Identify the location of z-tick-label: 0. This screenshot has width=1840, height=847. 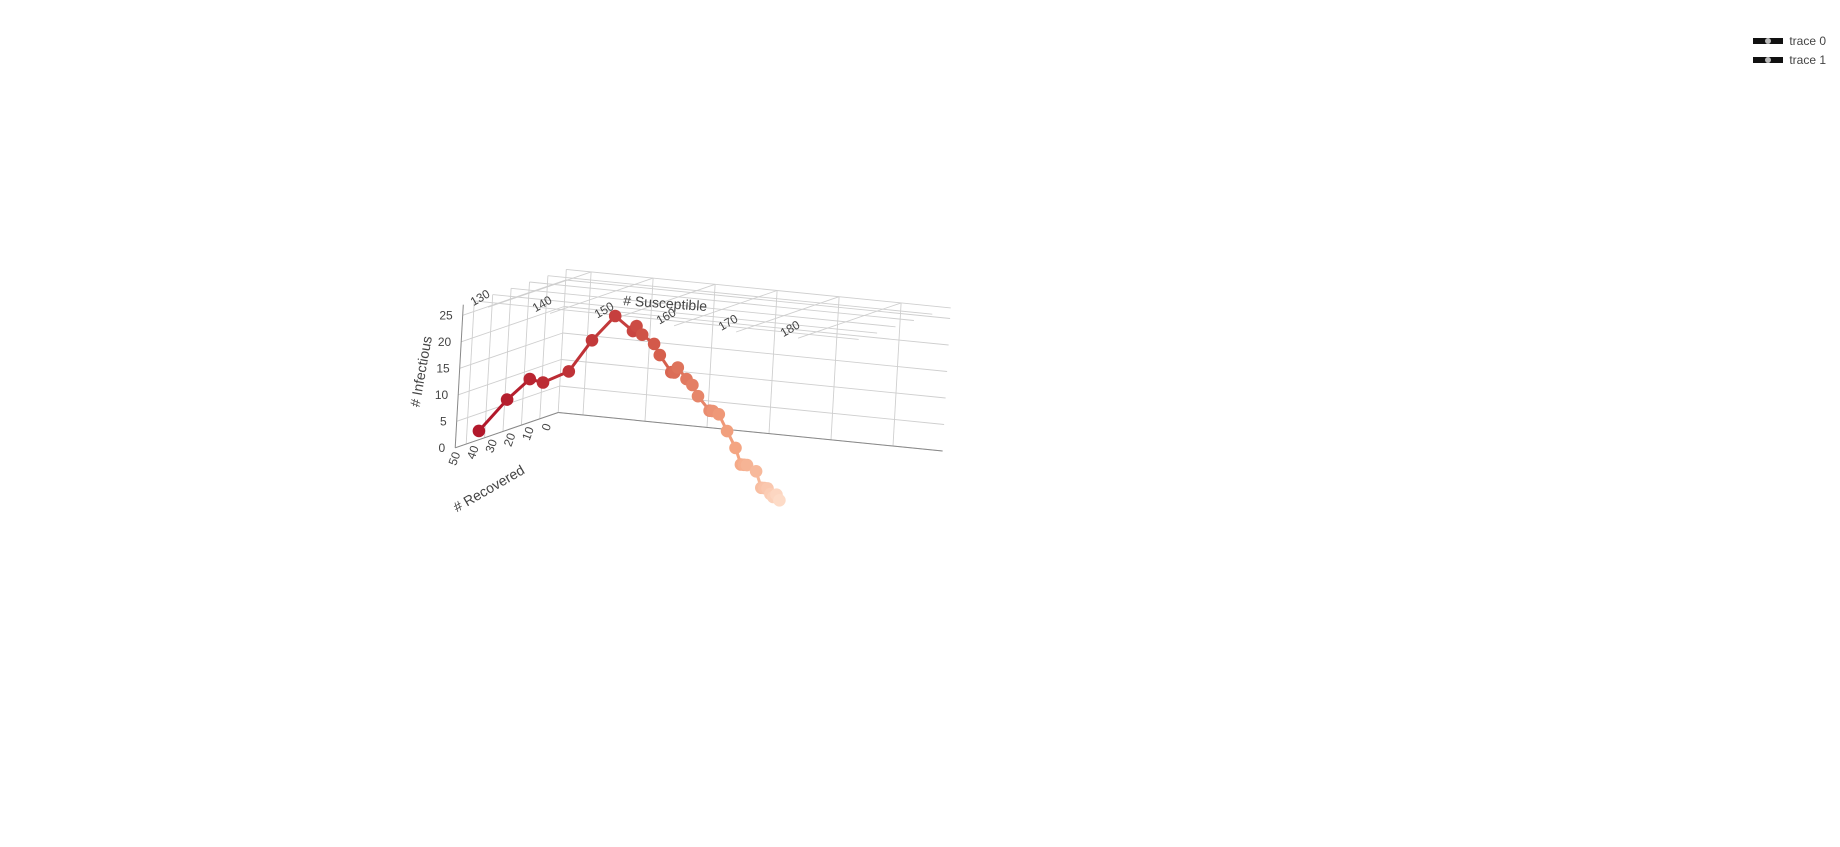
(442, 448).